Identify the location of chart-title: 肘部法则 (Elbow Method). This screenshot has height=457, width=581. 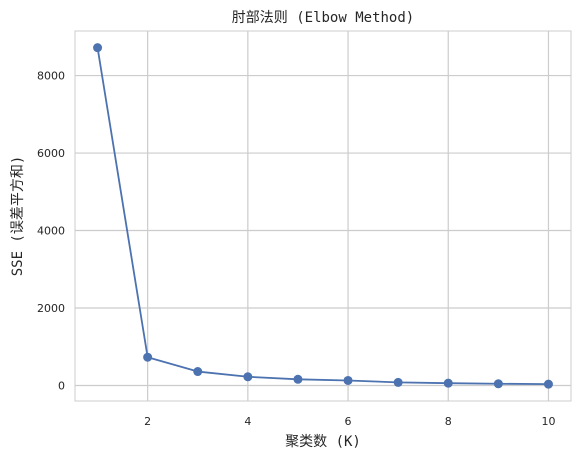
(323, 18).